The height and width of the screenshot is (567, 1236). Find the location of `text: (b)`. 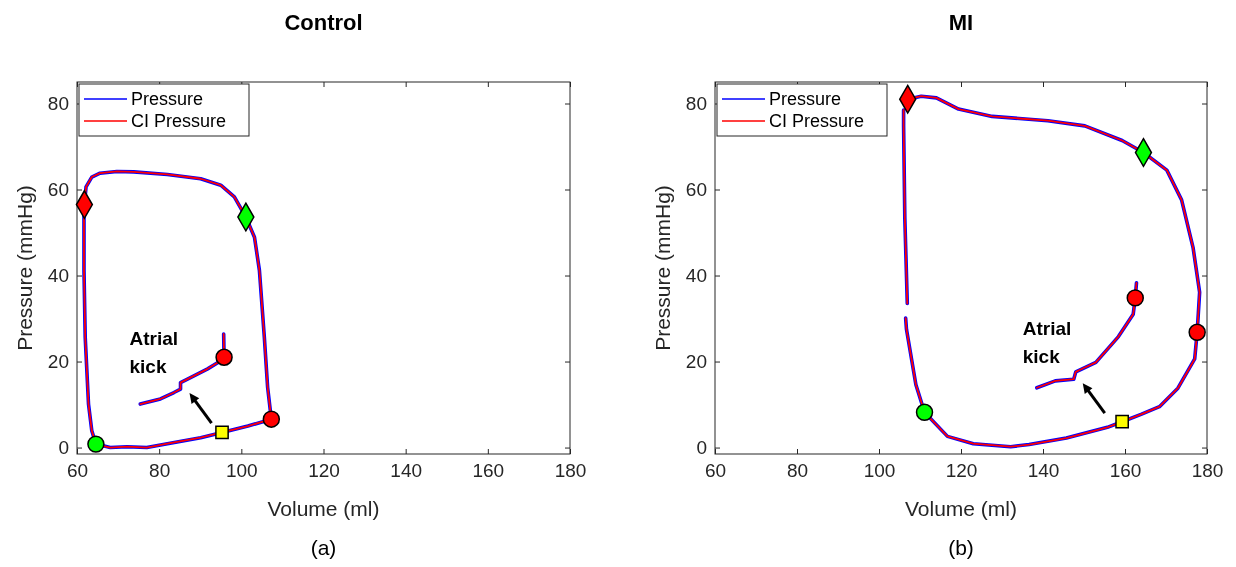

text: (b) is located at coordinates (961, 547).